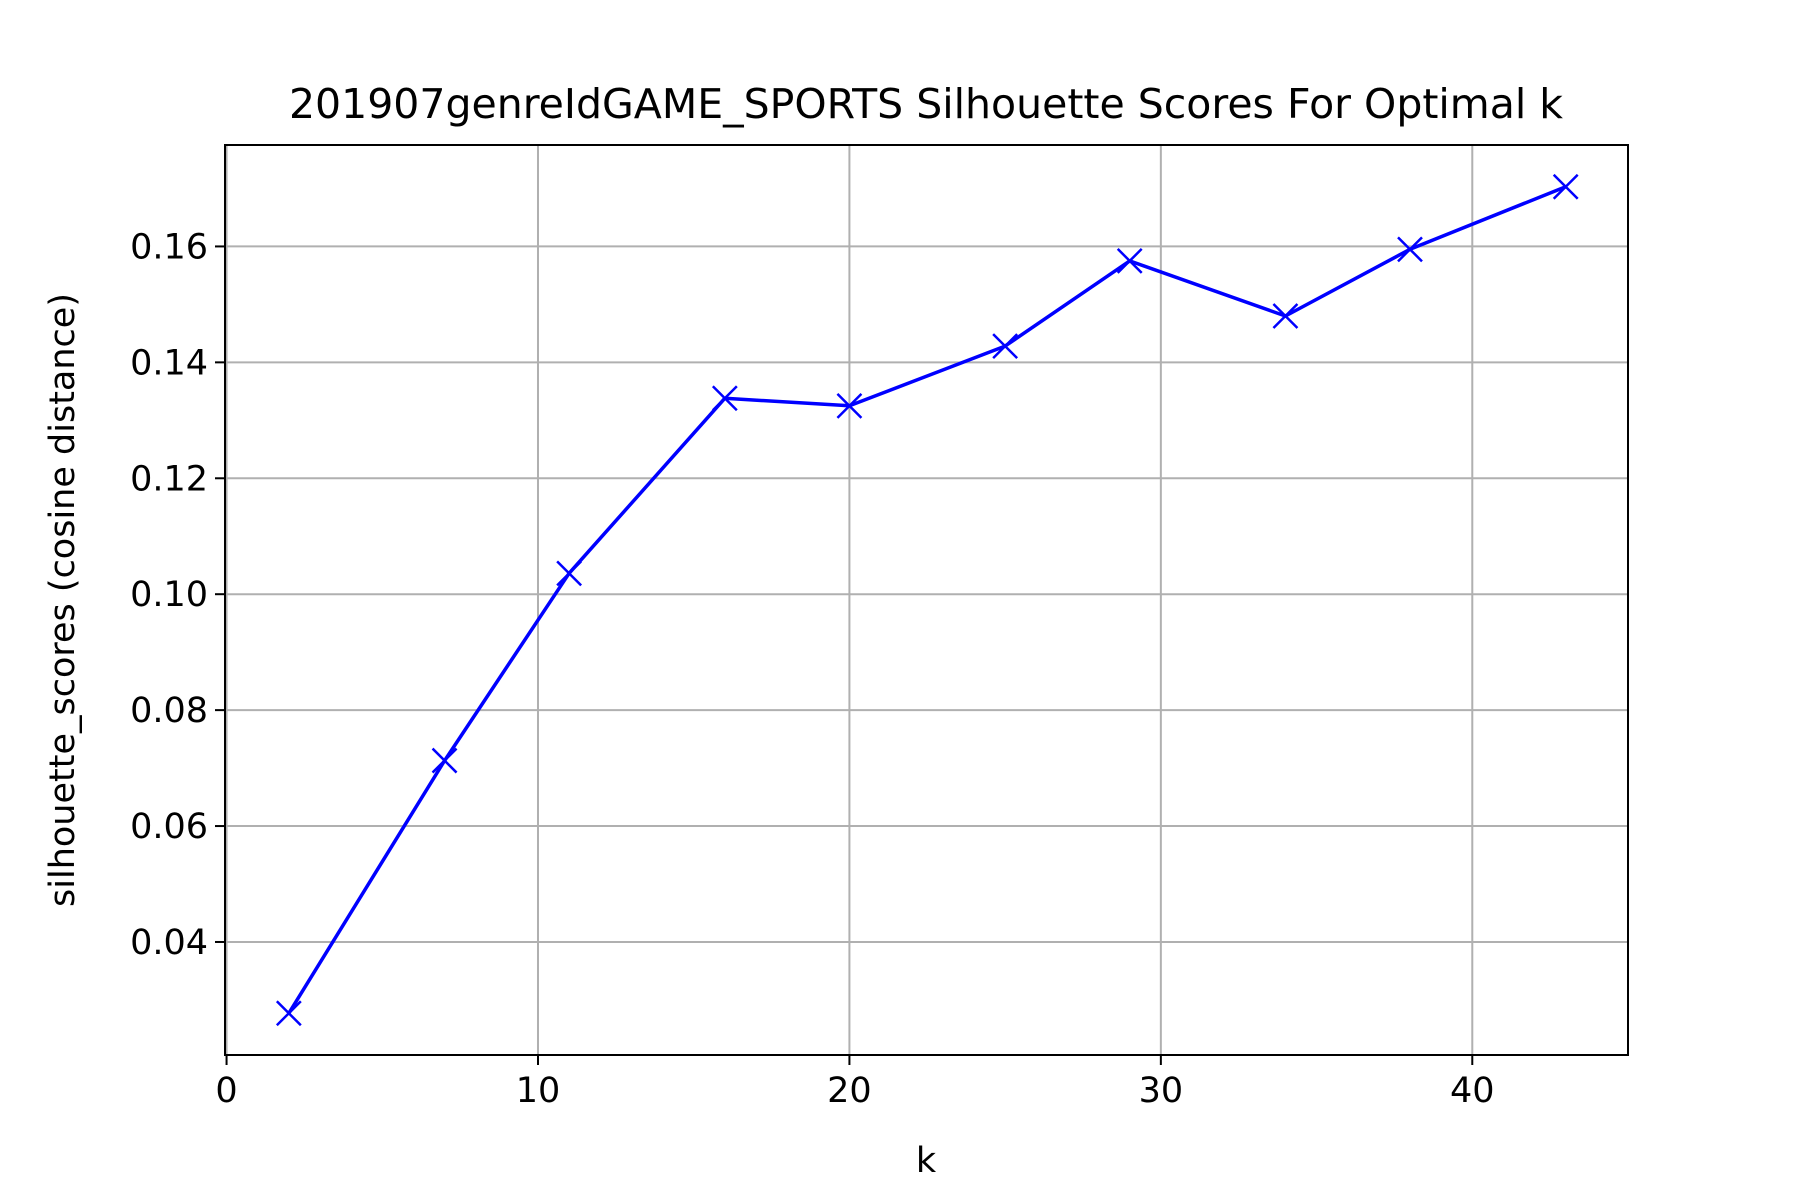  What do you see at coordinates (169, 479) in the screenshot?
I see `y-tick-label: 0.12` at bounding box center [169, 479].